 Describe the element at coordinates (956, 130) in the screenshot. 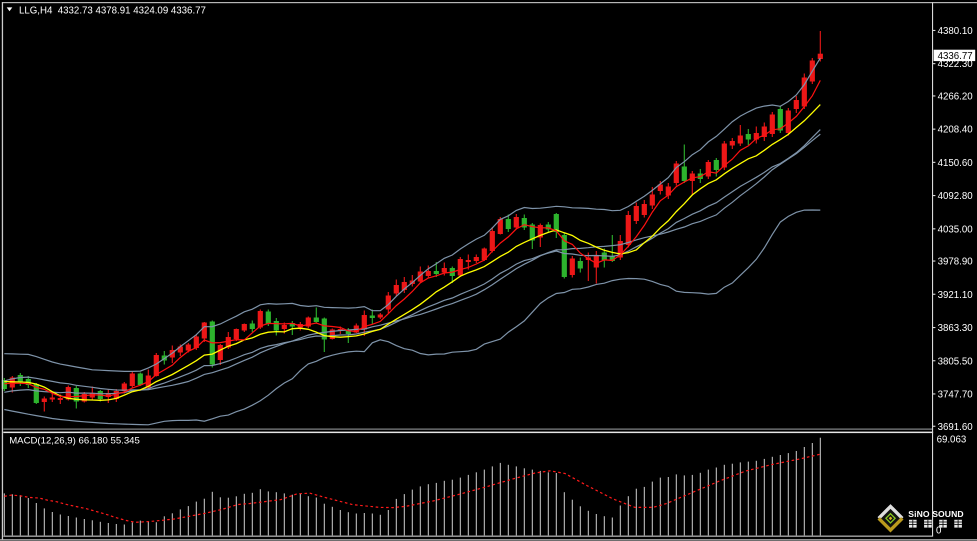

I see `svg-text: 4208.40` at that location.